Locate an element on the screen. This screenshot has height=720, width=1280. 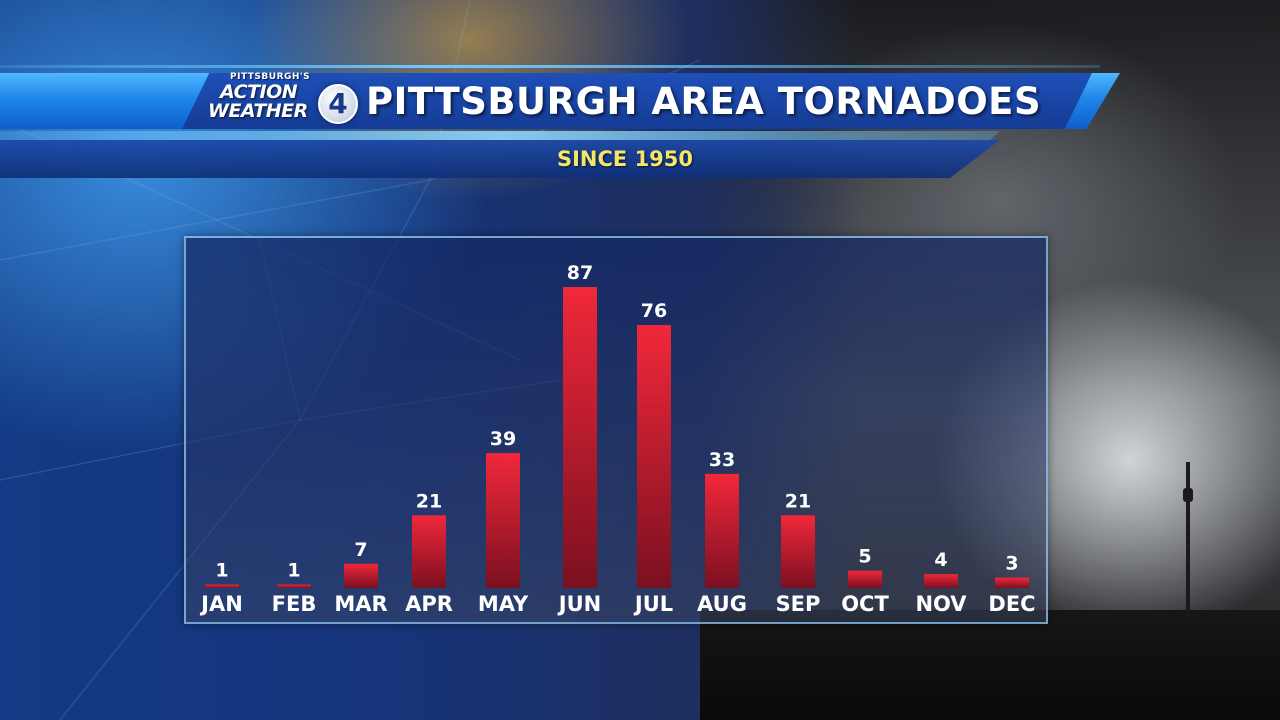
value-label-sep: 21 is located at coordinates (798, 501).